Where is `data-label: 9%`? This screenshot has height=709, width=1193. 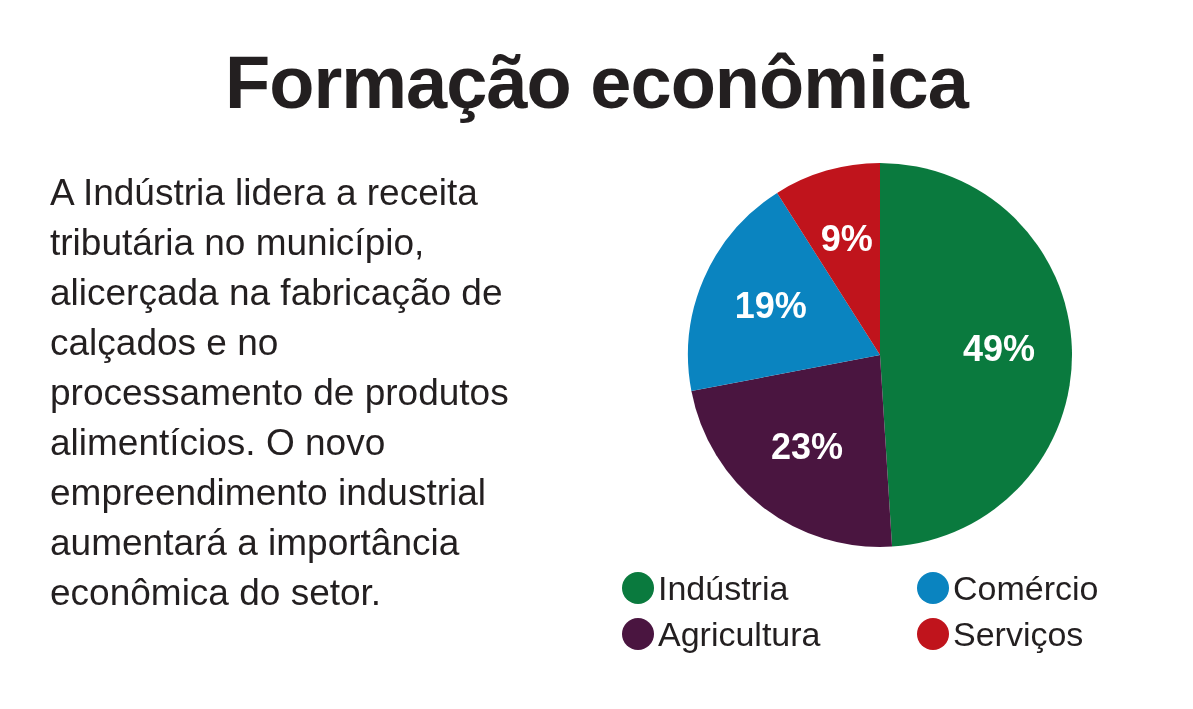 data-label: 9% is located at coordinates (846, 238).